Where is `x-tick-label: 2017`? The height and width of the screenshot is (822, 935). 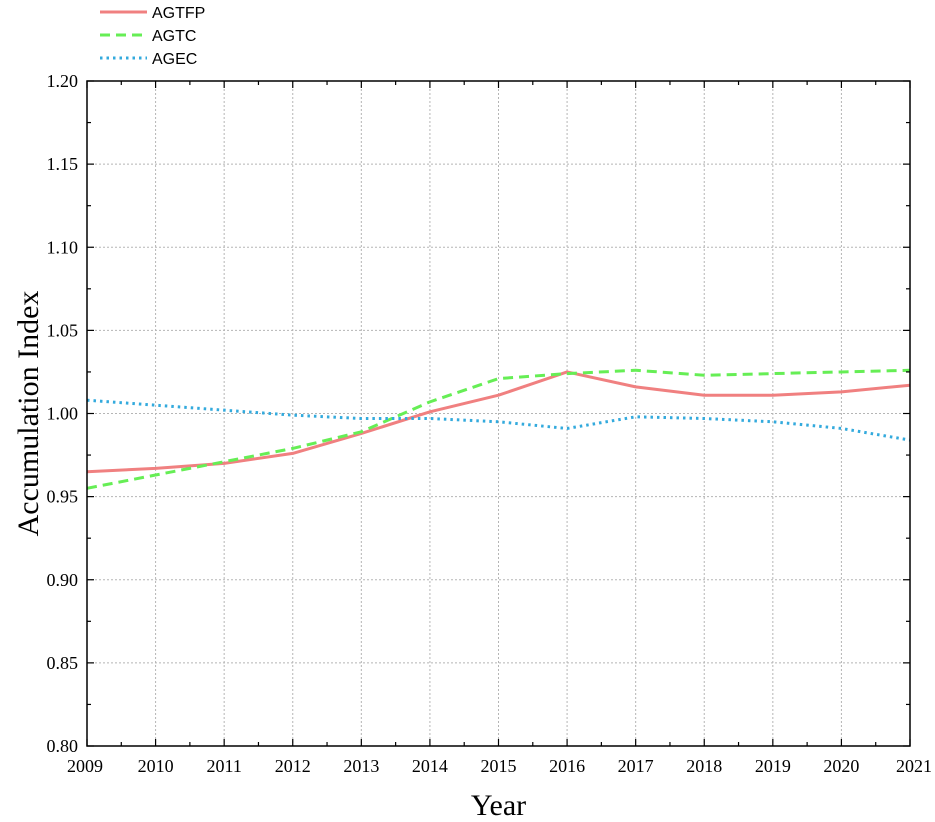 x-tick-label: 2017 is located at coordinates (636, 766).